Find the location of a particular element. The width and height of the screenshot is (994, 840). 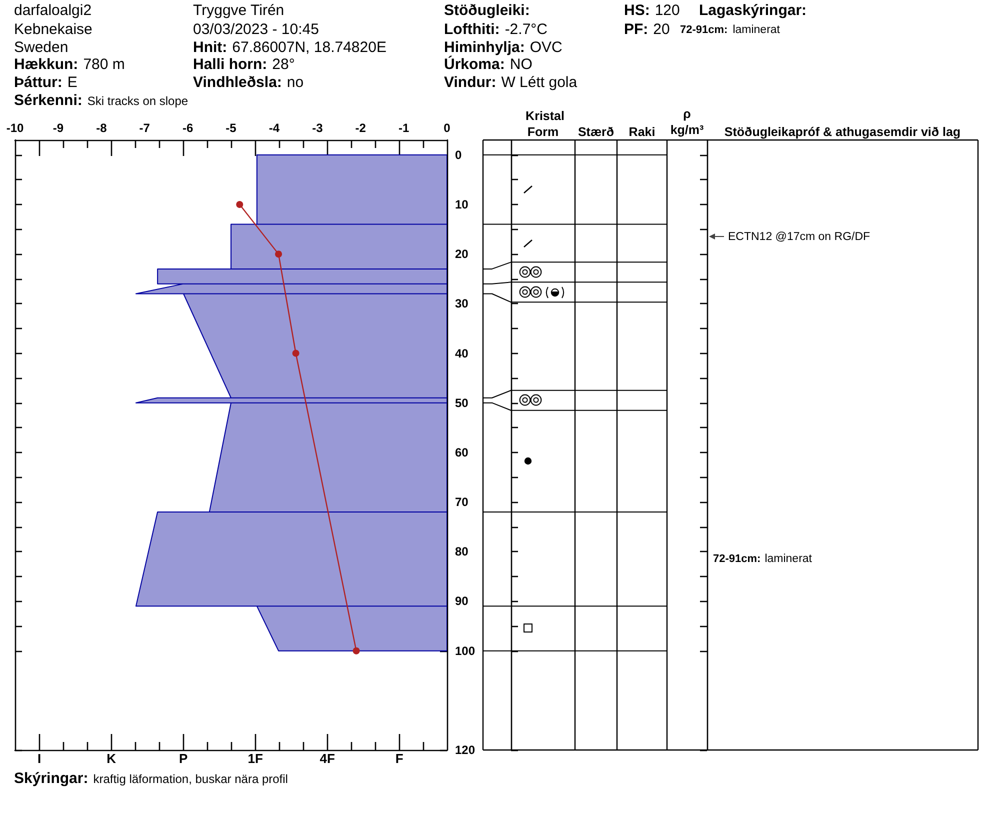

text: Halli horn: 28° is located at coordinates (244, 64).